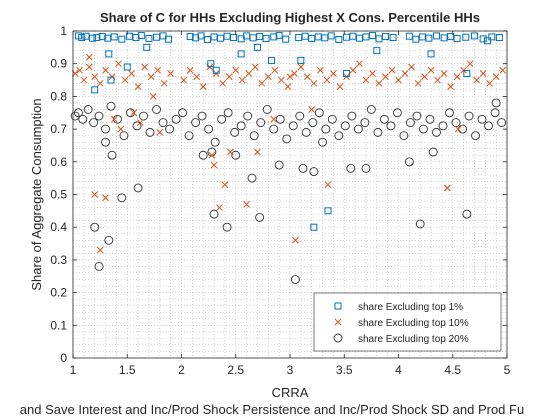  Describe the element at coordinates (290, 392) in the screenshot. I see `x-axis-label: CRRA` at that location.